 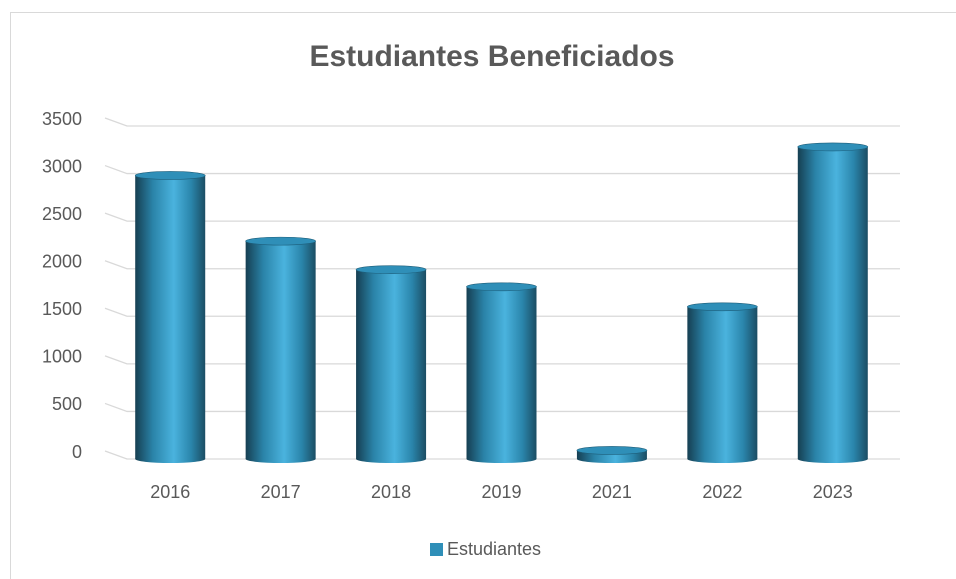 What do you see at coordinates (436, 549) in the screenshot?
I see `legend-swatch` at bounding box center [436, 549].